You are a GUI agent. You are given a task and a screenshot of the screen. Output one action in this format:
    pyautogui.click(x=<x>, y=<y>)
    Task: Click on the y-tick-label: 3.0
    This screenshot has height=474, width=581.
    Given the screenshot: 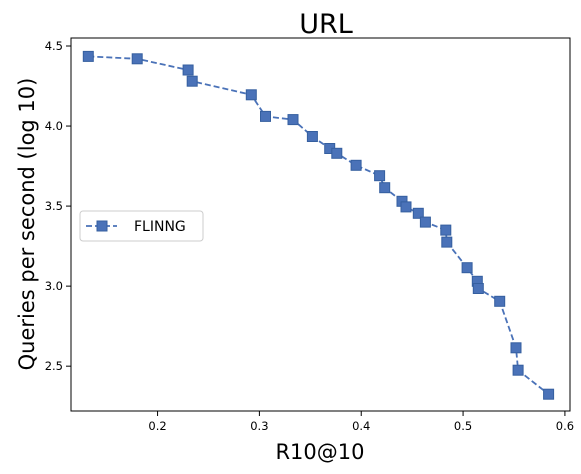 What is the action you would take?
    pyautogui.click(x=54, y=286)
    